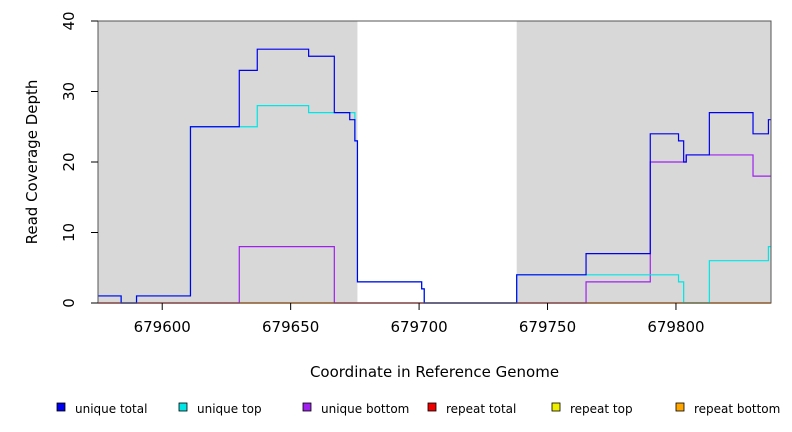 The width and height of the screenshot is (792, 432). What do you see at coordinates (229, 409) in the screenshot?
I see `legend-label-unique-top: unique top` at bounding box center [229, 409].